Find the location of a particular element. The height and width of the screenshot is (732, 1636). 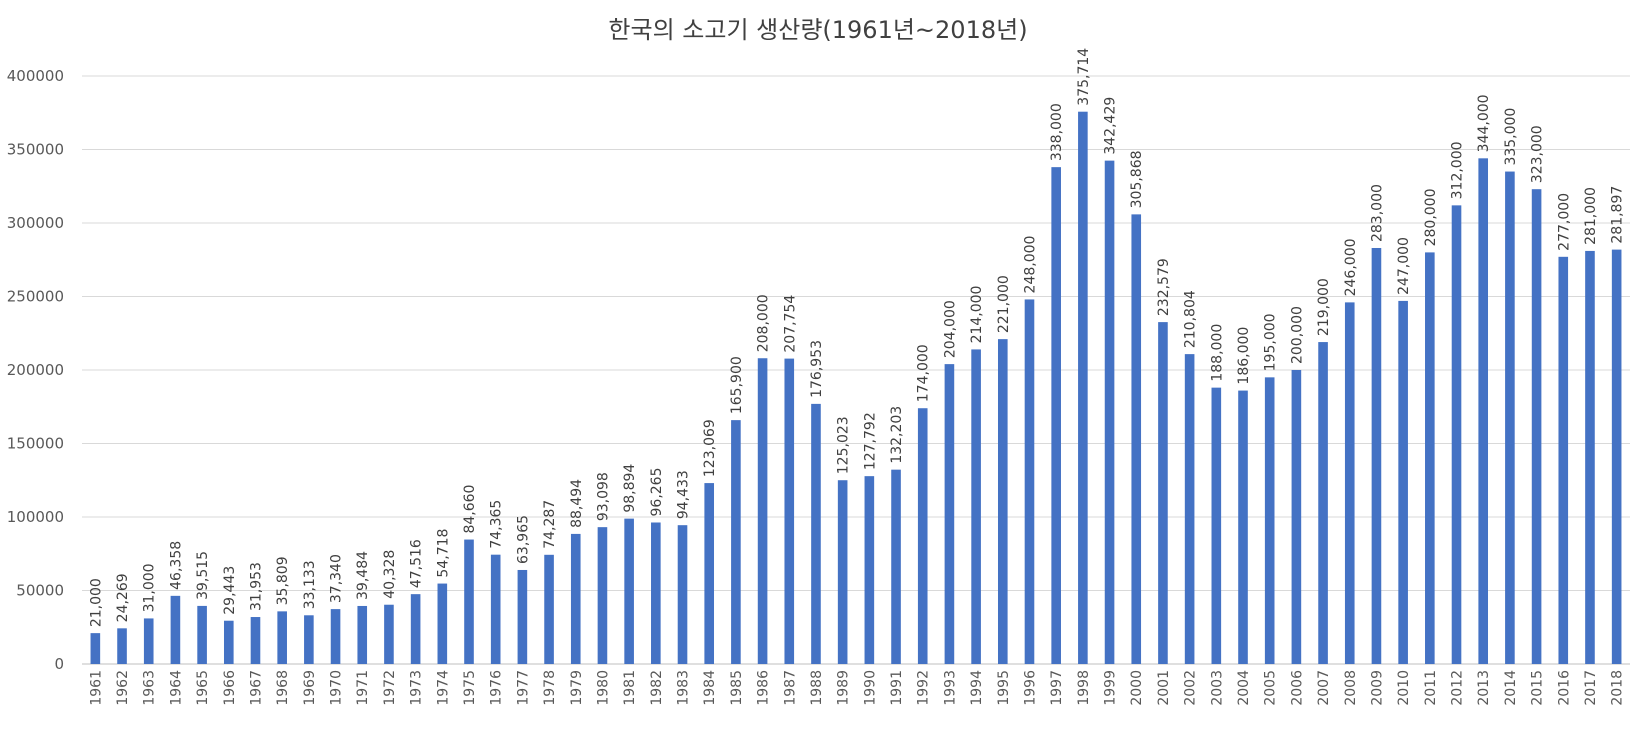

data-label-2001: 232,579 is located at coordinates (1164, 287).